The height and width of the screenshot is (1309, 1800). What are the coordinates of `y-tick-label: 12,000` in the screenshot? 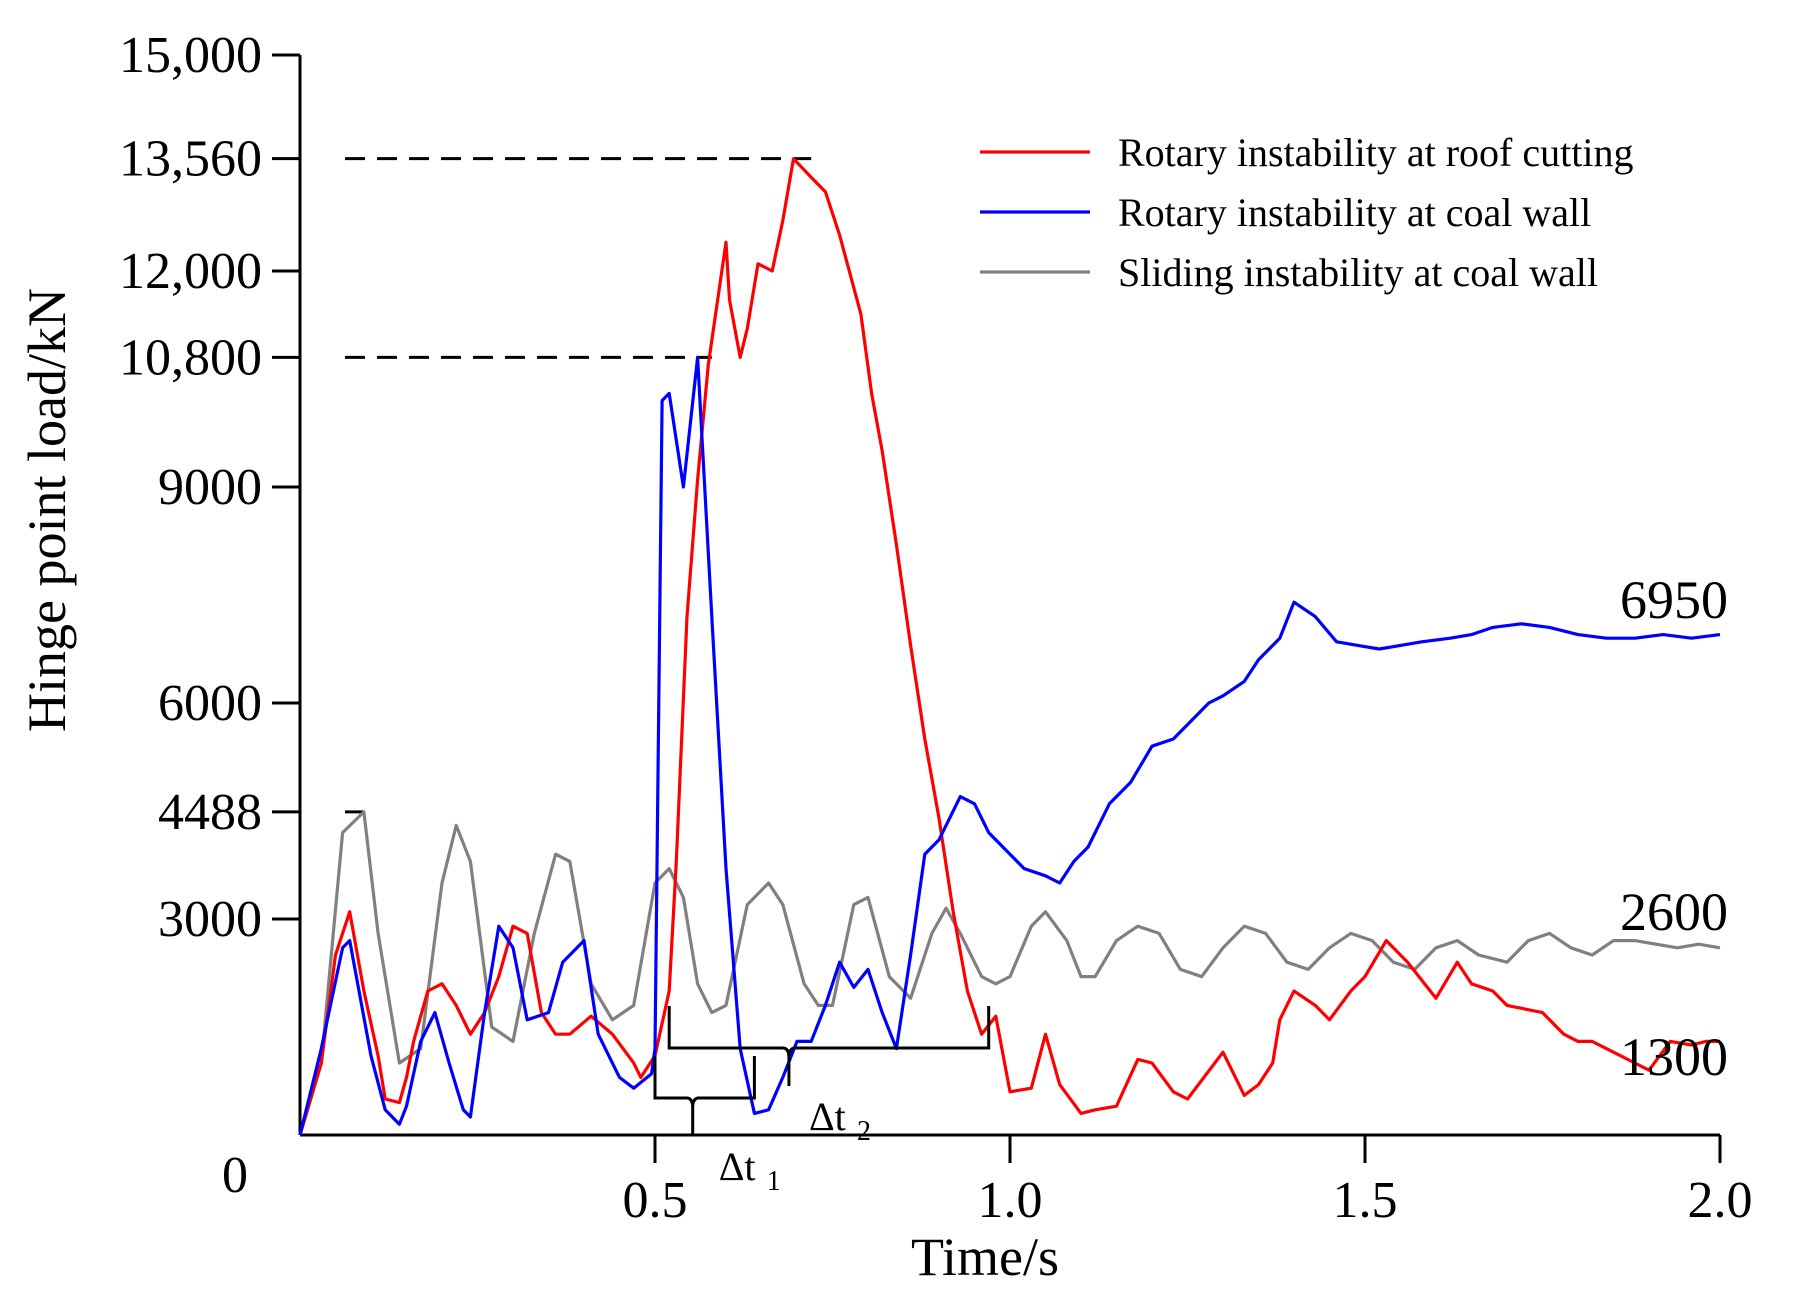 It's located at (190, 271).